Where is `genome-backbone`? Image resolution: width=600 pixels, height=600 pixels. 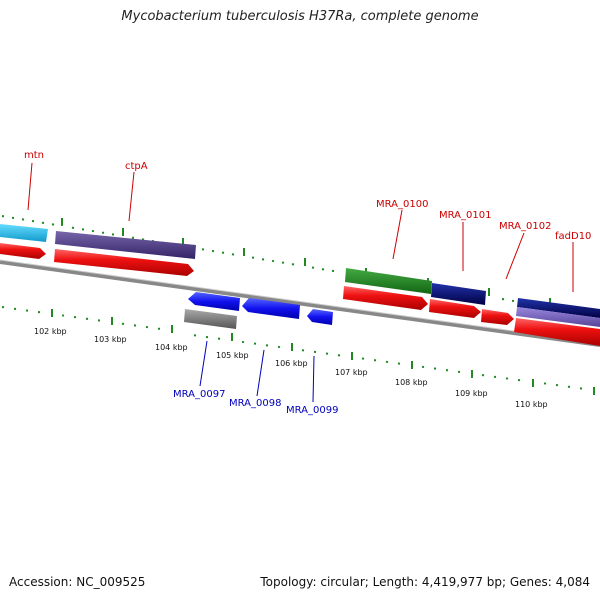 genome-backbone is located at coordinates (300, 303).